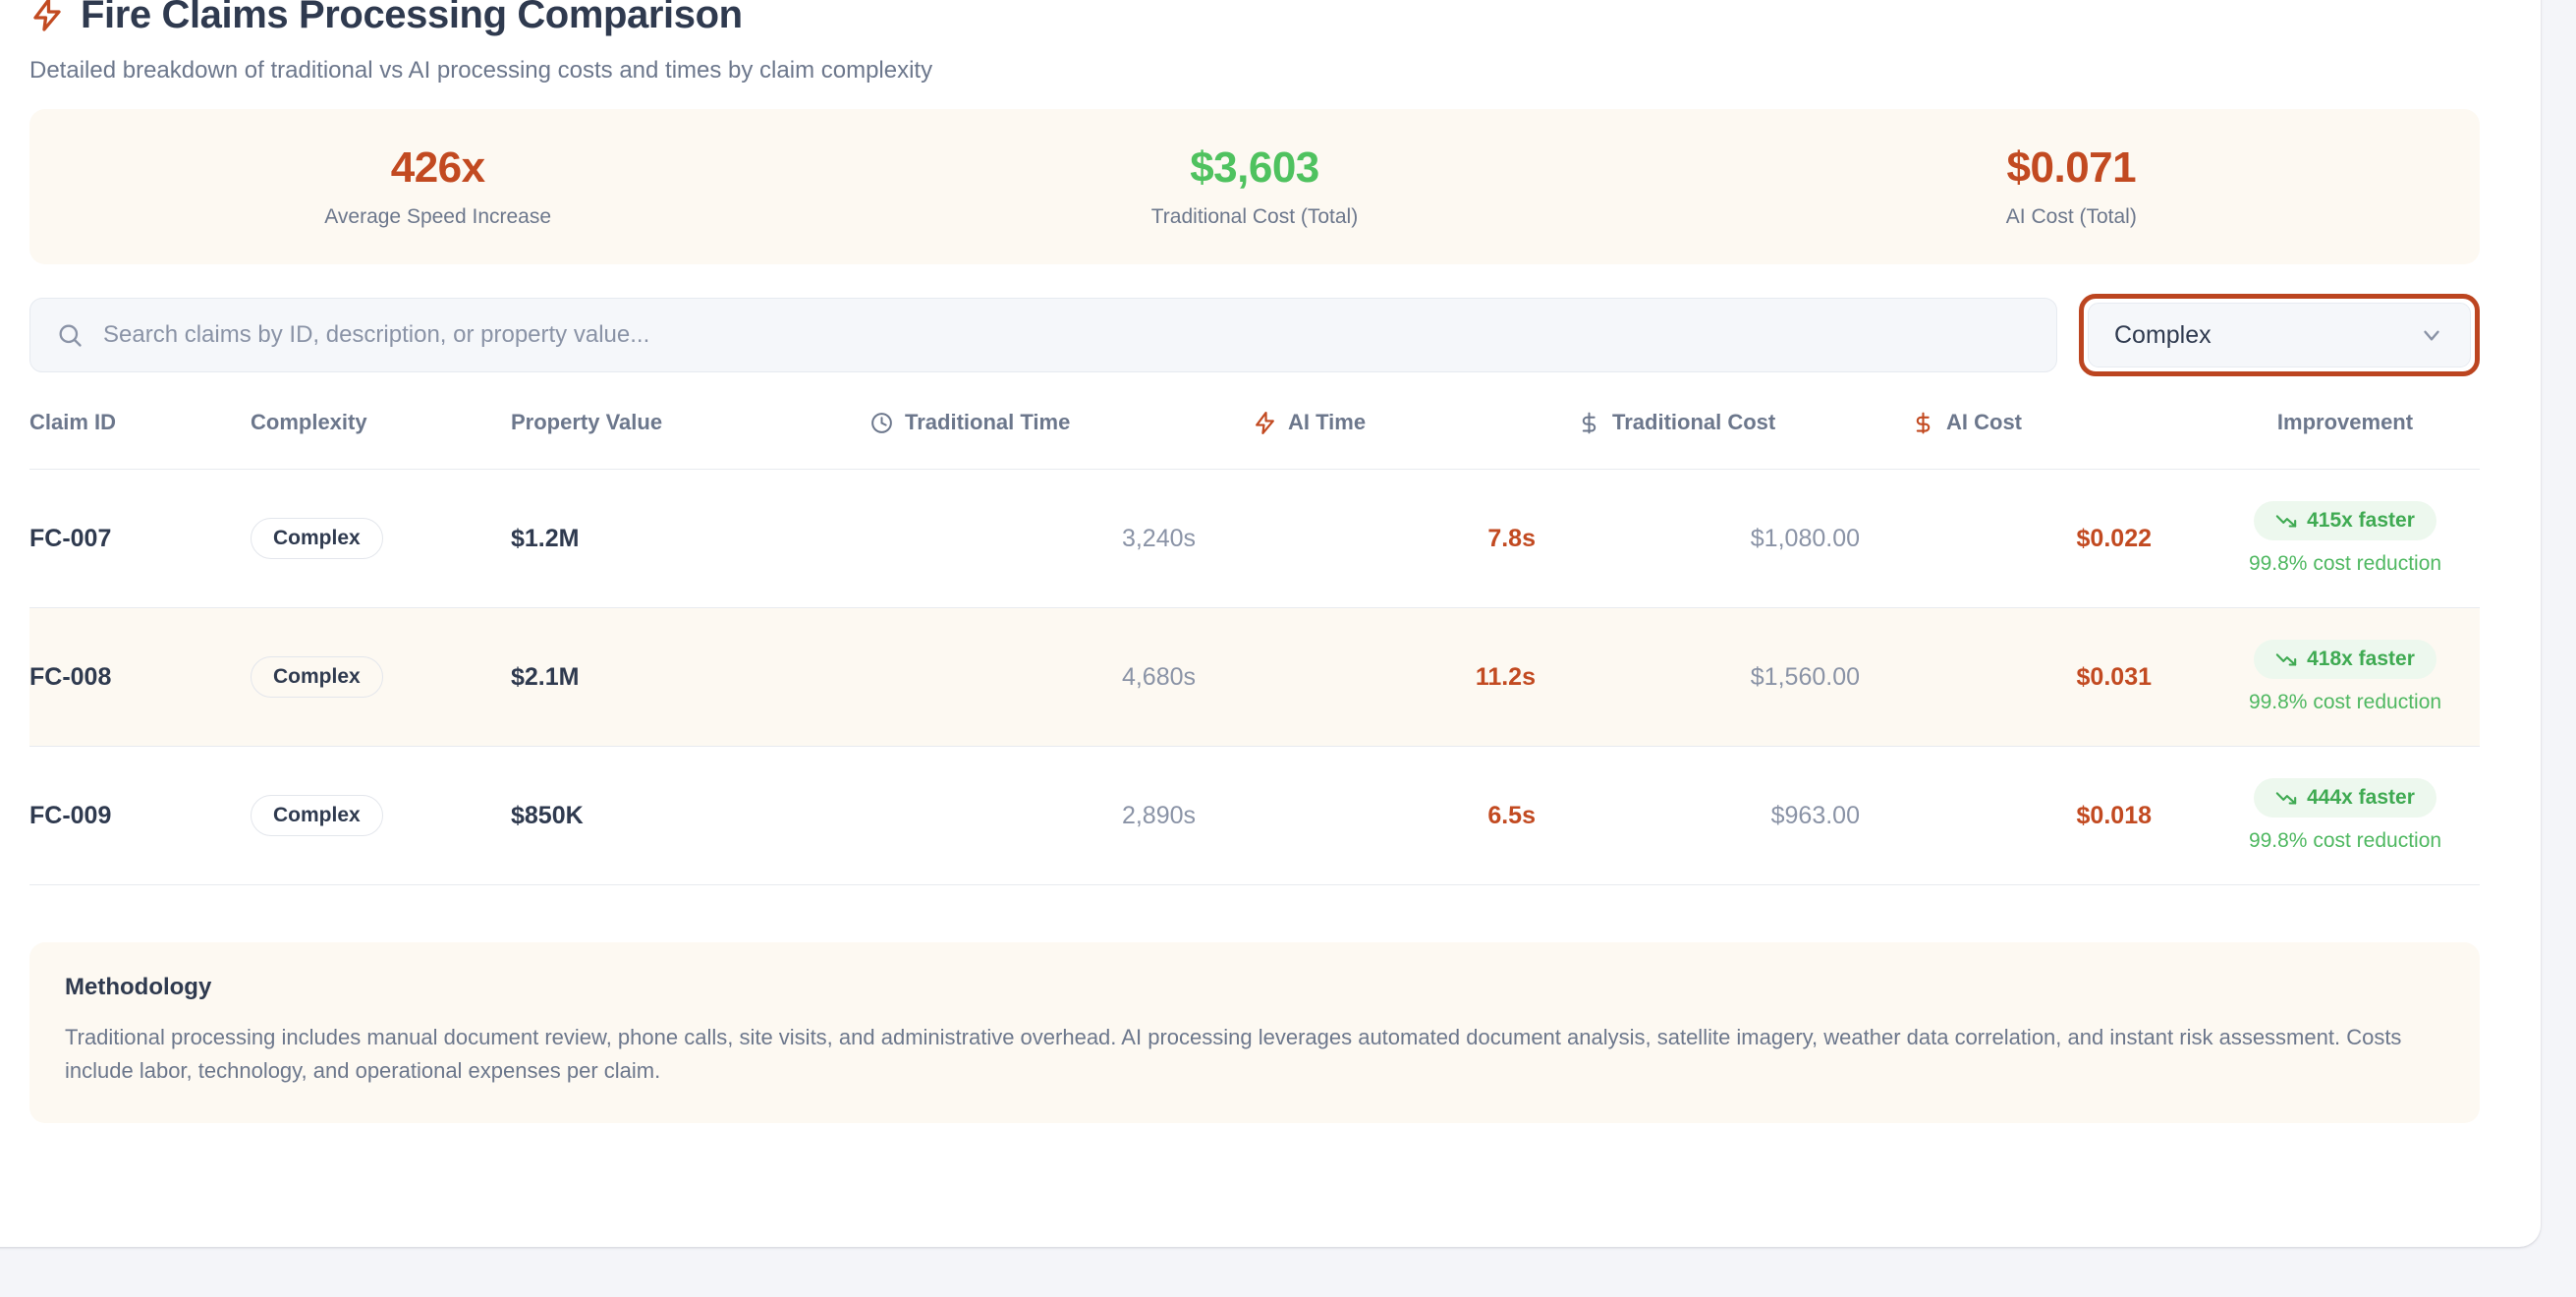  I want to click on improvement-badge: 418x faster, so click(2345, 660).